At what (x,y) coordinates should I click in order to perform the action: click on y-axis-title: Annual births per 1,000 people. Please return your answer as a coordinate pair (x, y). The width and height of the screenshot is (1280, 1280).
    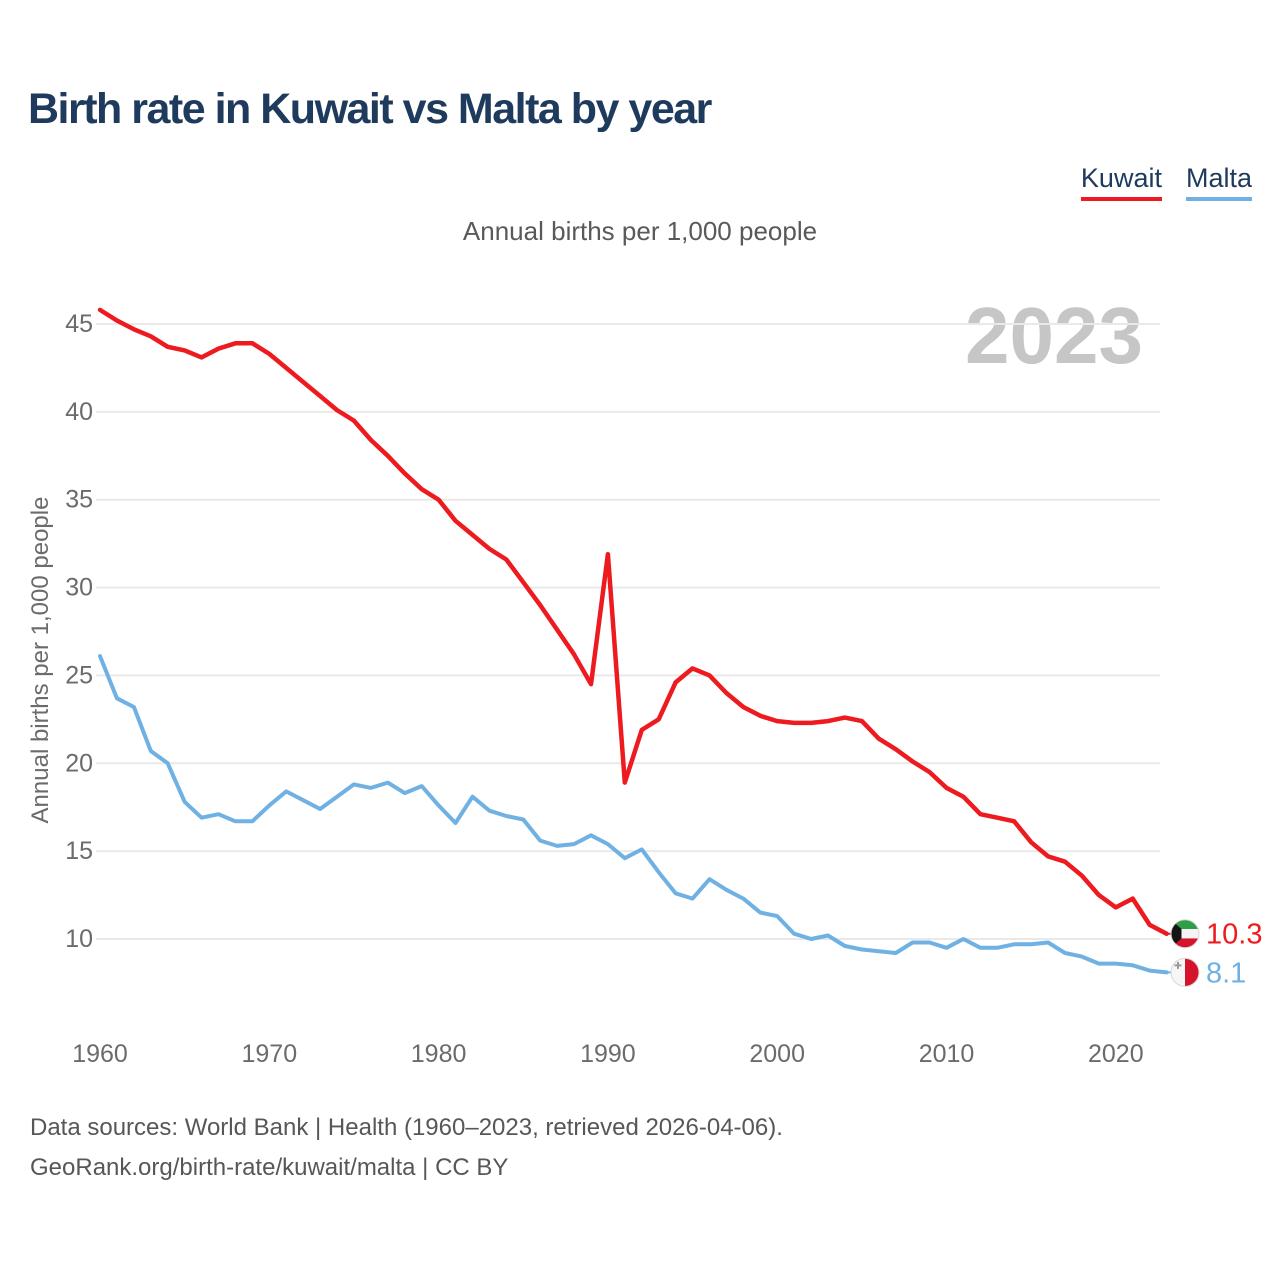
    Looking at the image, I should click on (40, 660).